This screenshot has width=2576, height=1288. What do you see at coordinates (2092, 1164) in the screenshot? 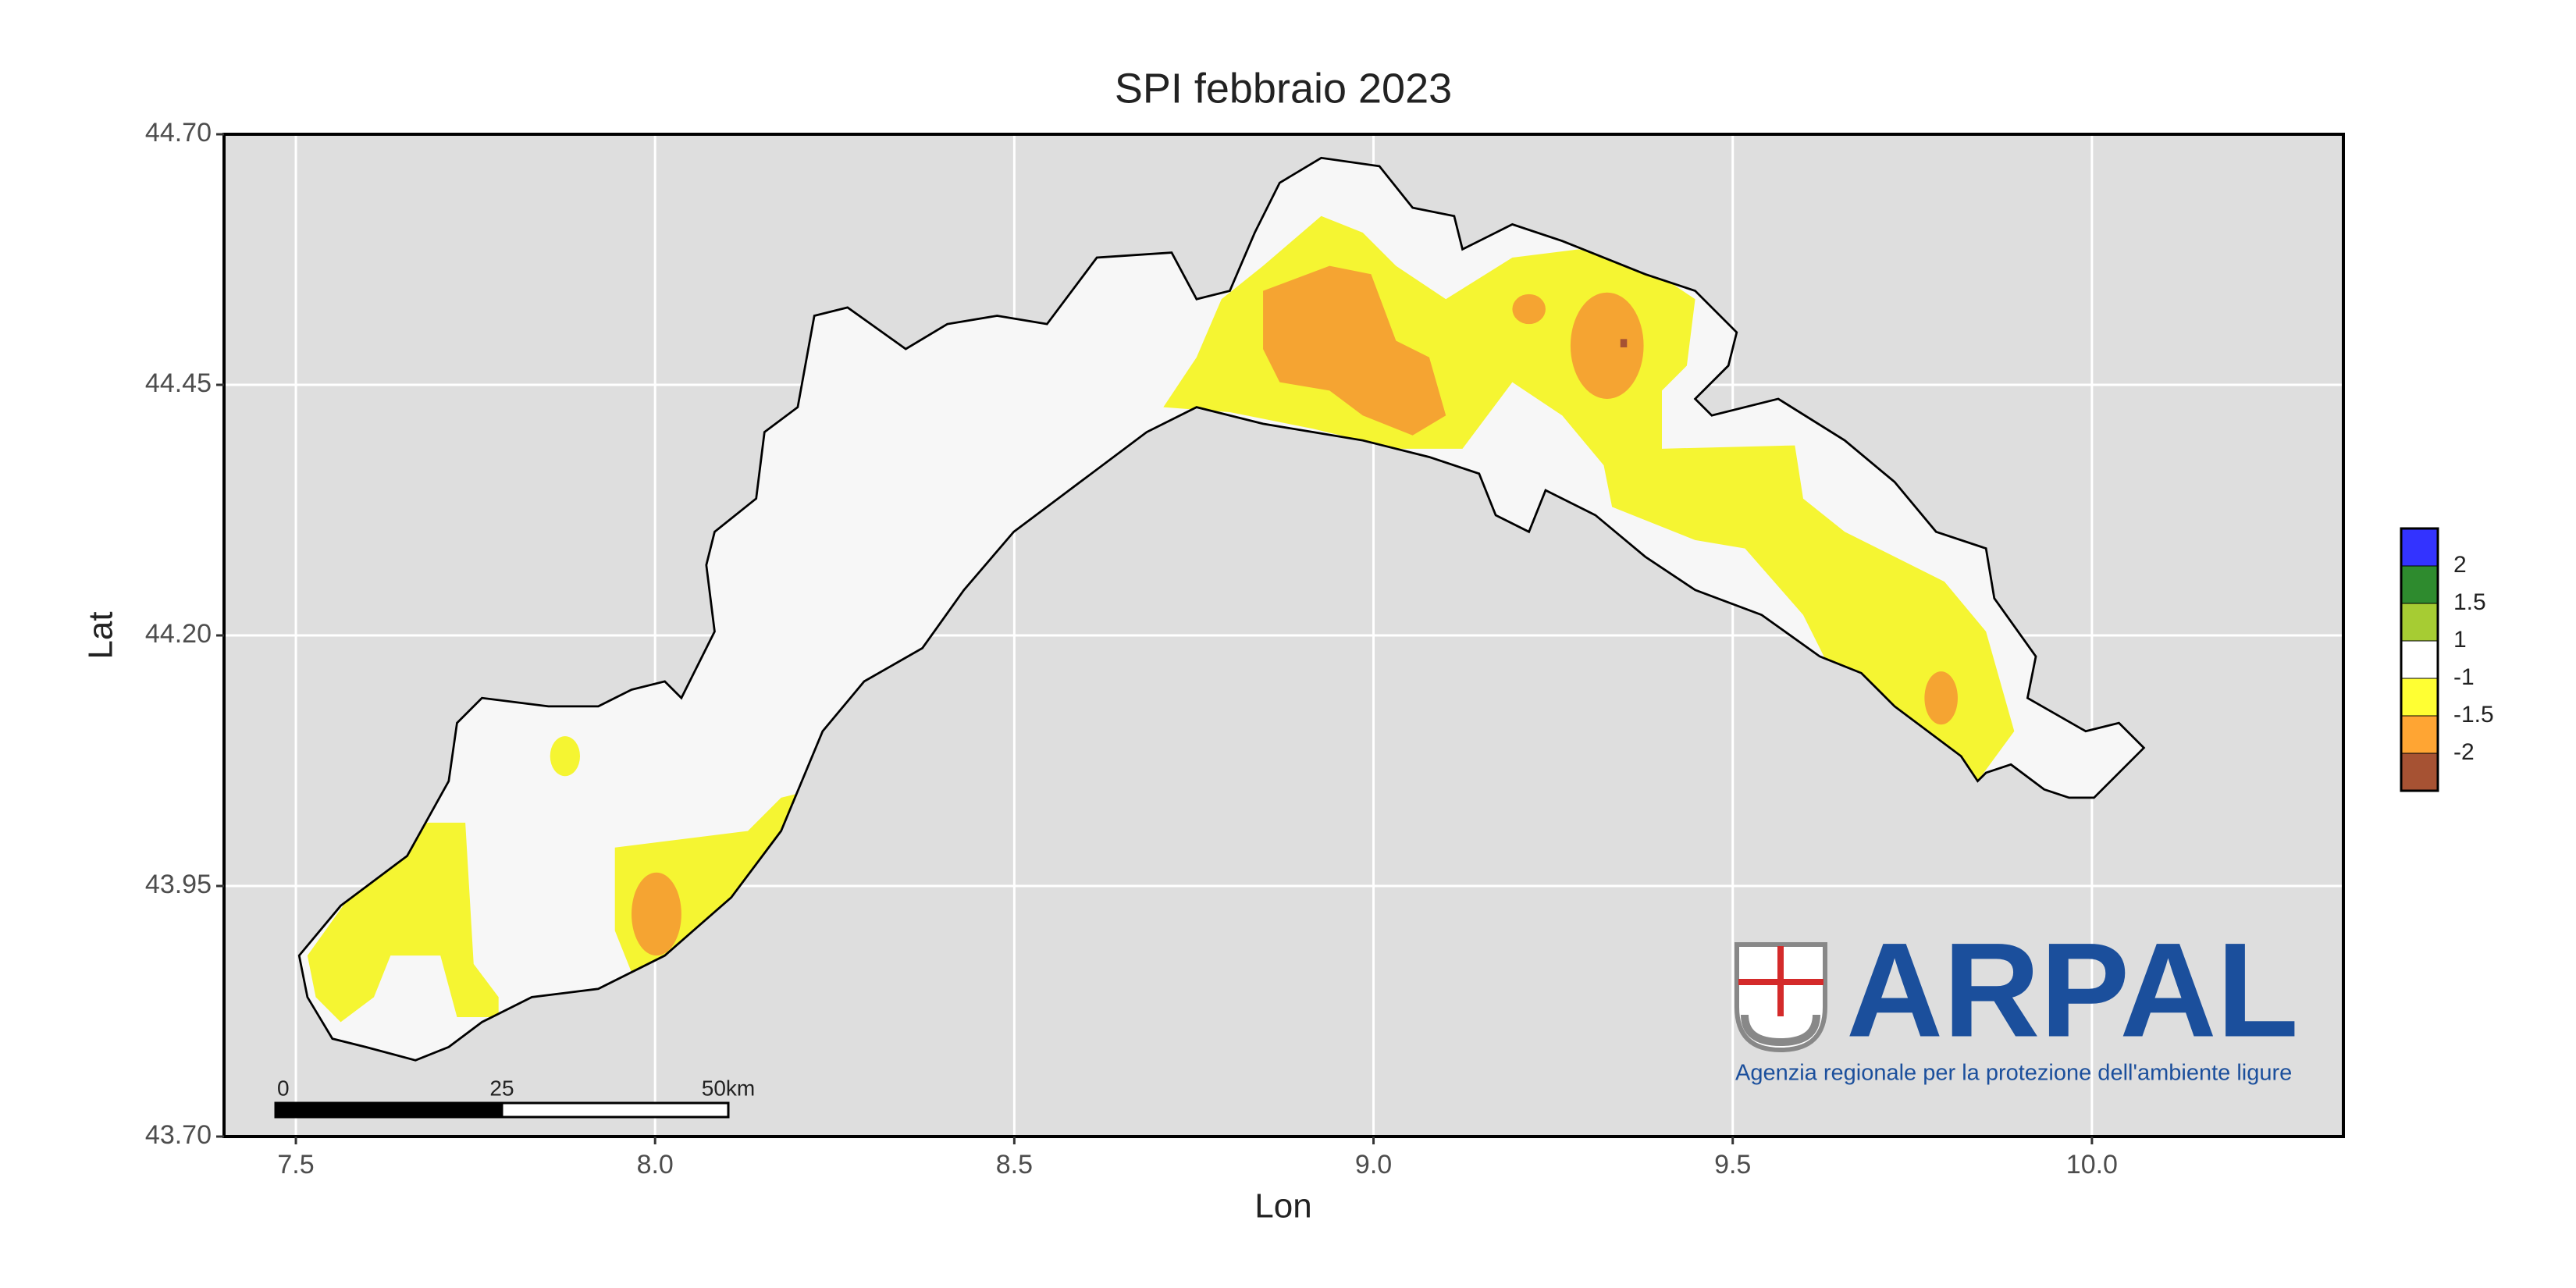
I see `x-tick-label: 10.0` at bounding box center [2092, 1164].